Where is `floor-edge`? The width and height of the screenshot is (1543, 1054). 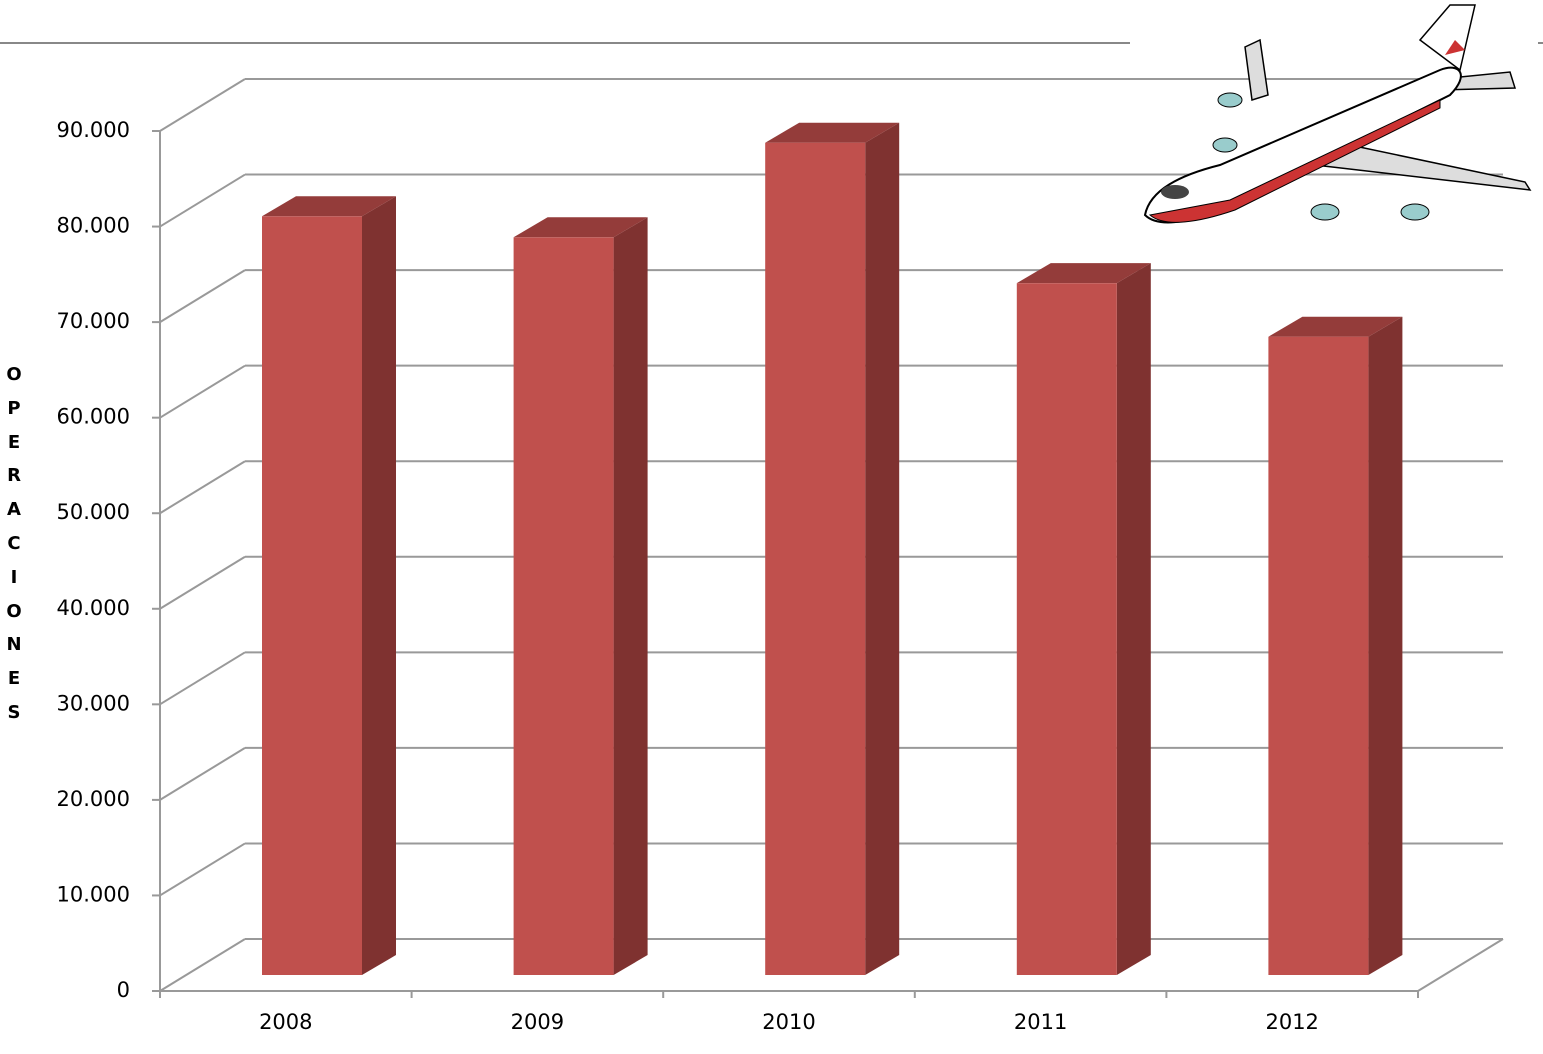
floor-edge is located at coordinates (1460, 965).